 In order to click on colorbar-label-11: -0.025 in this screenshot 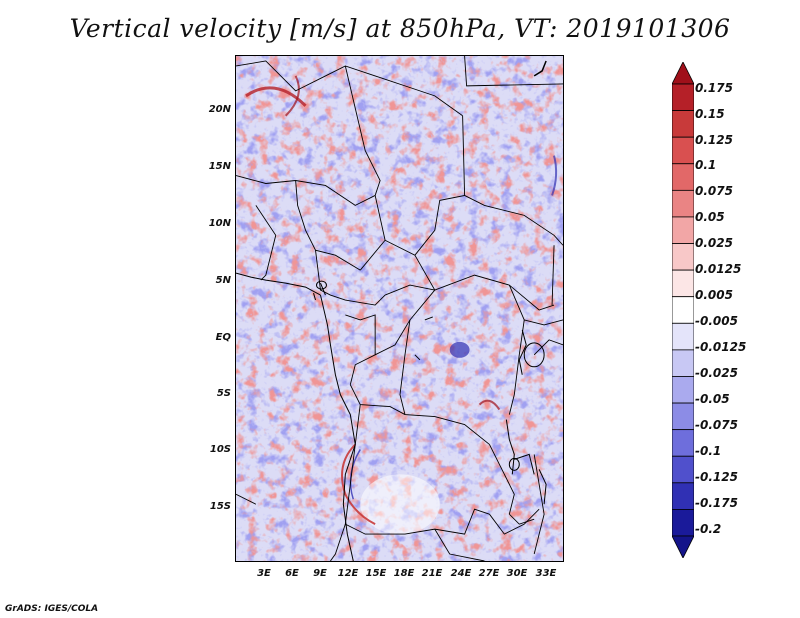, I will do `click(716, 373)`.